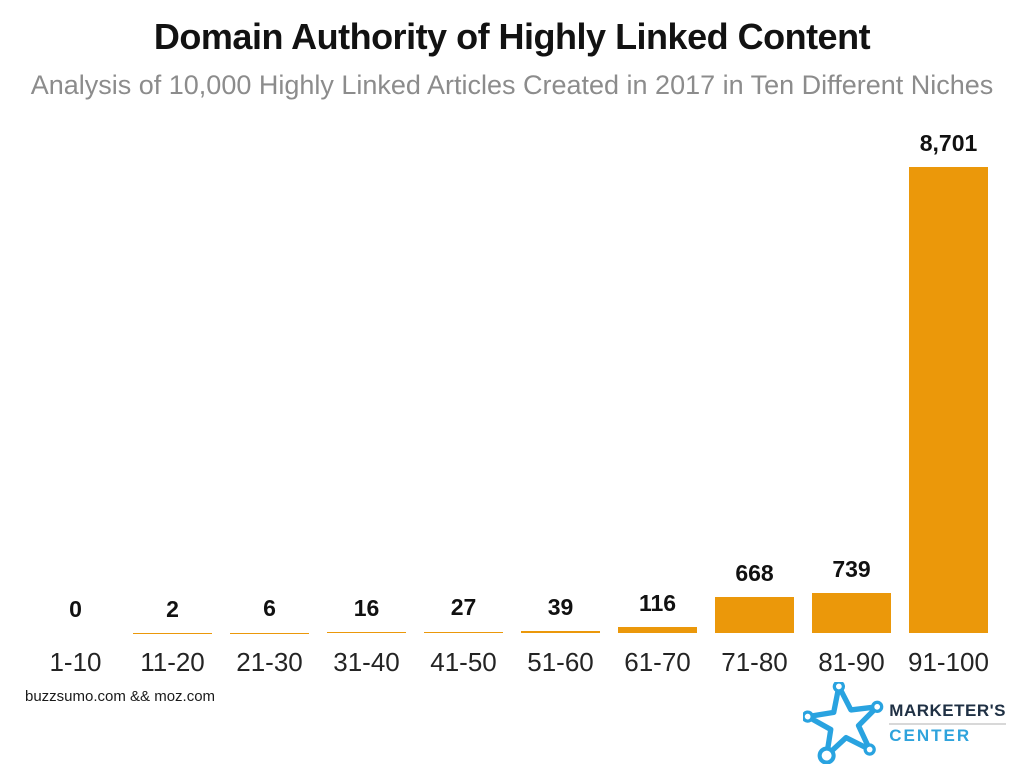 The height and width of the screenshot is (768, 1024). What do you see at coordinates (851, 399) in the screenshot?
I see `bar-column: 739 81-90` at bounding box center [851, 399].